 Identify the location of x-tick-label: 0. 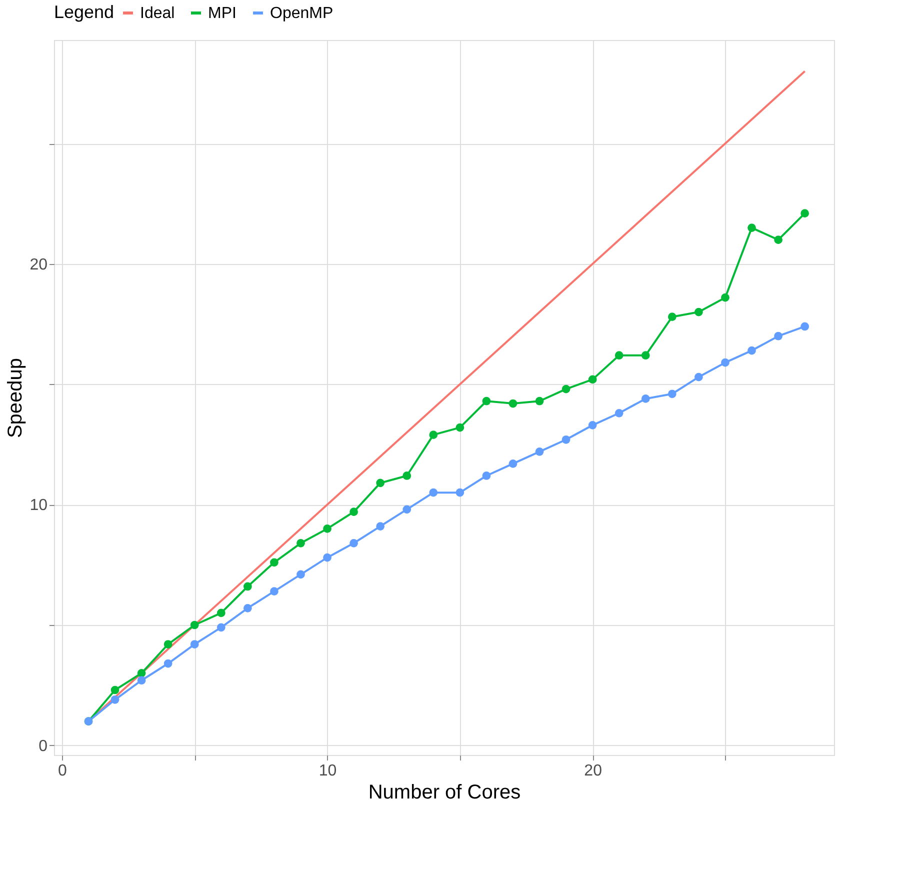
(63, 771).